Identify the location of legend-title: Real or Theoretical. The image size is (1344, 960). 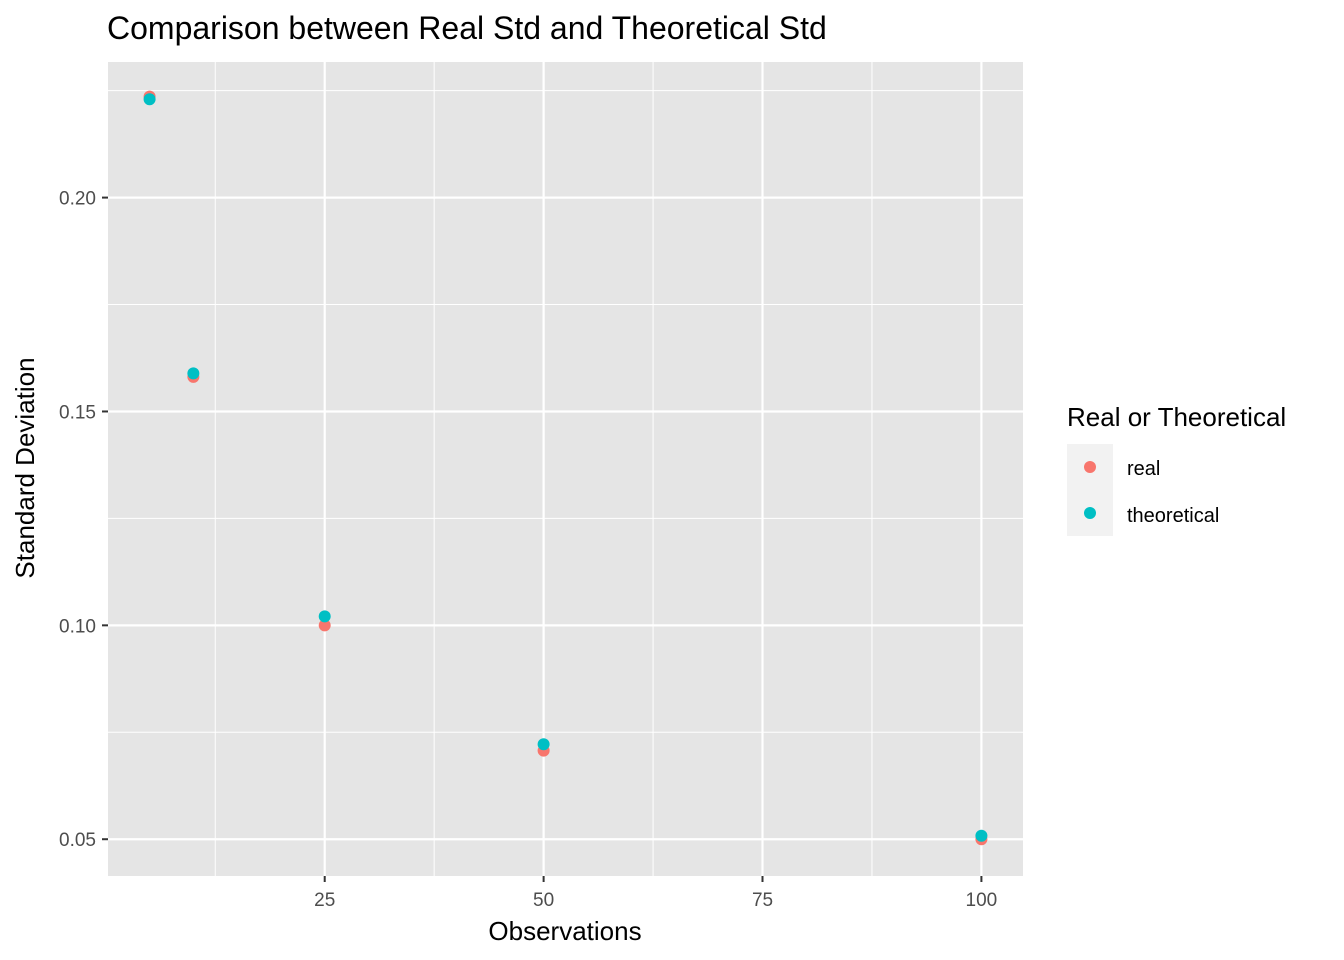
(1176, 417).